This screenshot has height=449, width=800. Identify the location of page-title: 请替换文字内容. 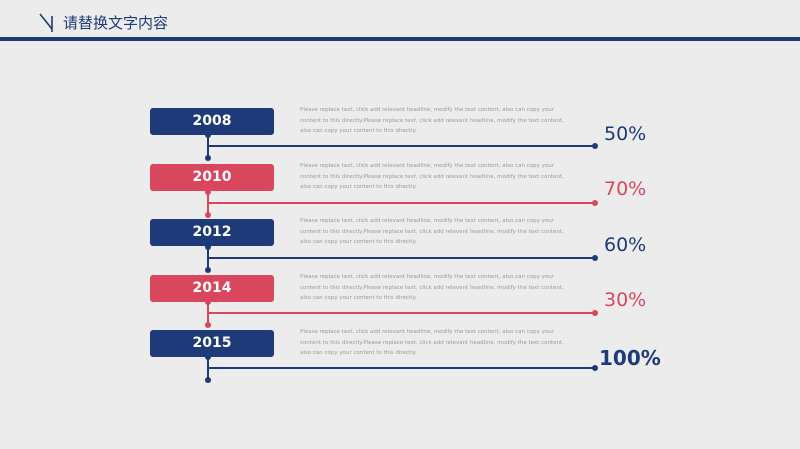
(116, 23).